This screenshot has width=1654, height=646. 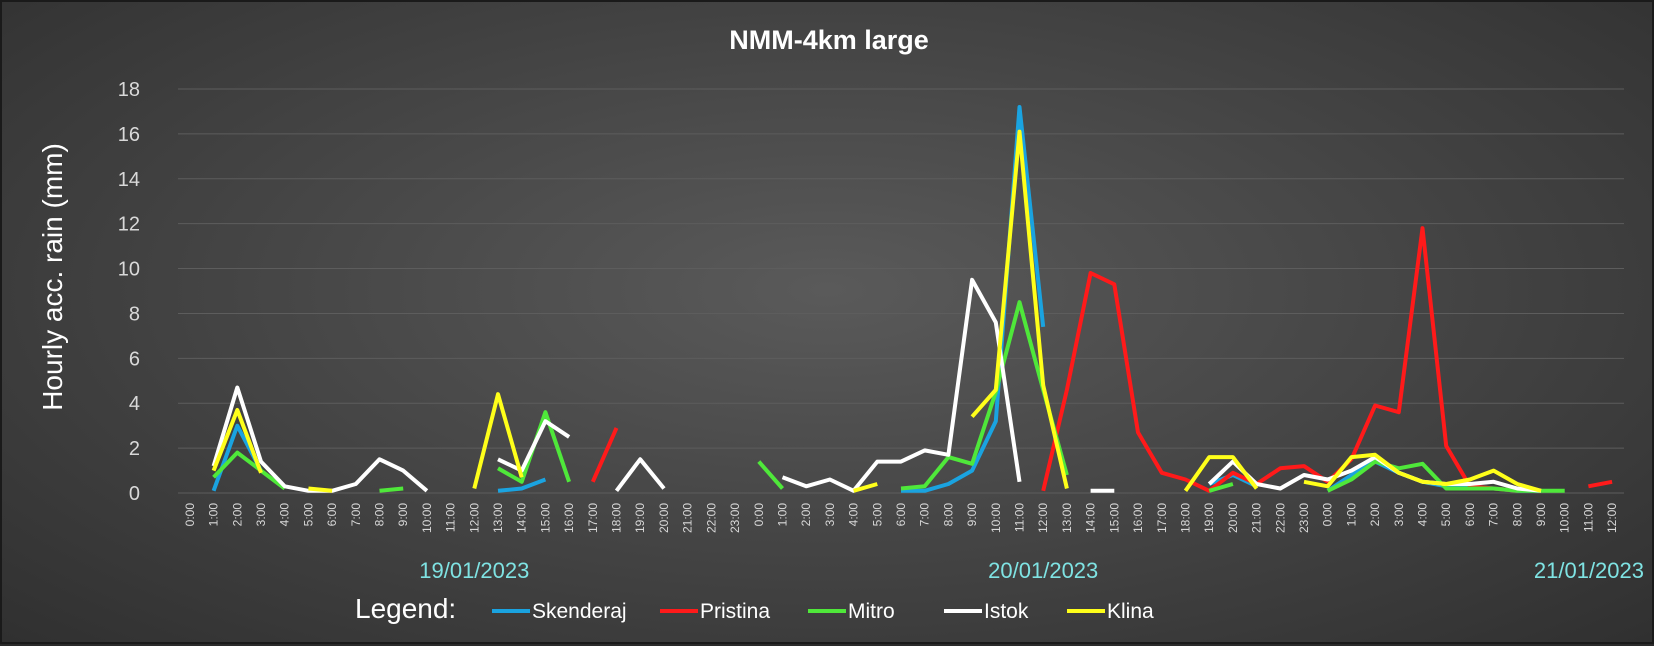 I want to click on legend-label: Skenderaj, so click(x=579, y=611).